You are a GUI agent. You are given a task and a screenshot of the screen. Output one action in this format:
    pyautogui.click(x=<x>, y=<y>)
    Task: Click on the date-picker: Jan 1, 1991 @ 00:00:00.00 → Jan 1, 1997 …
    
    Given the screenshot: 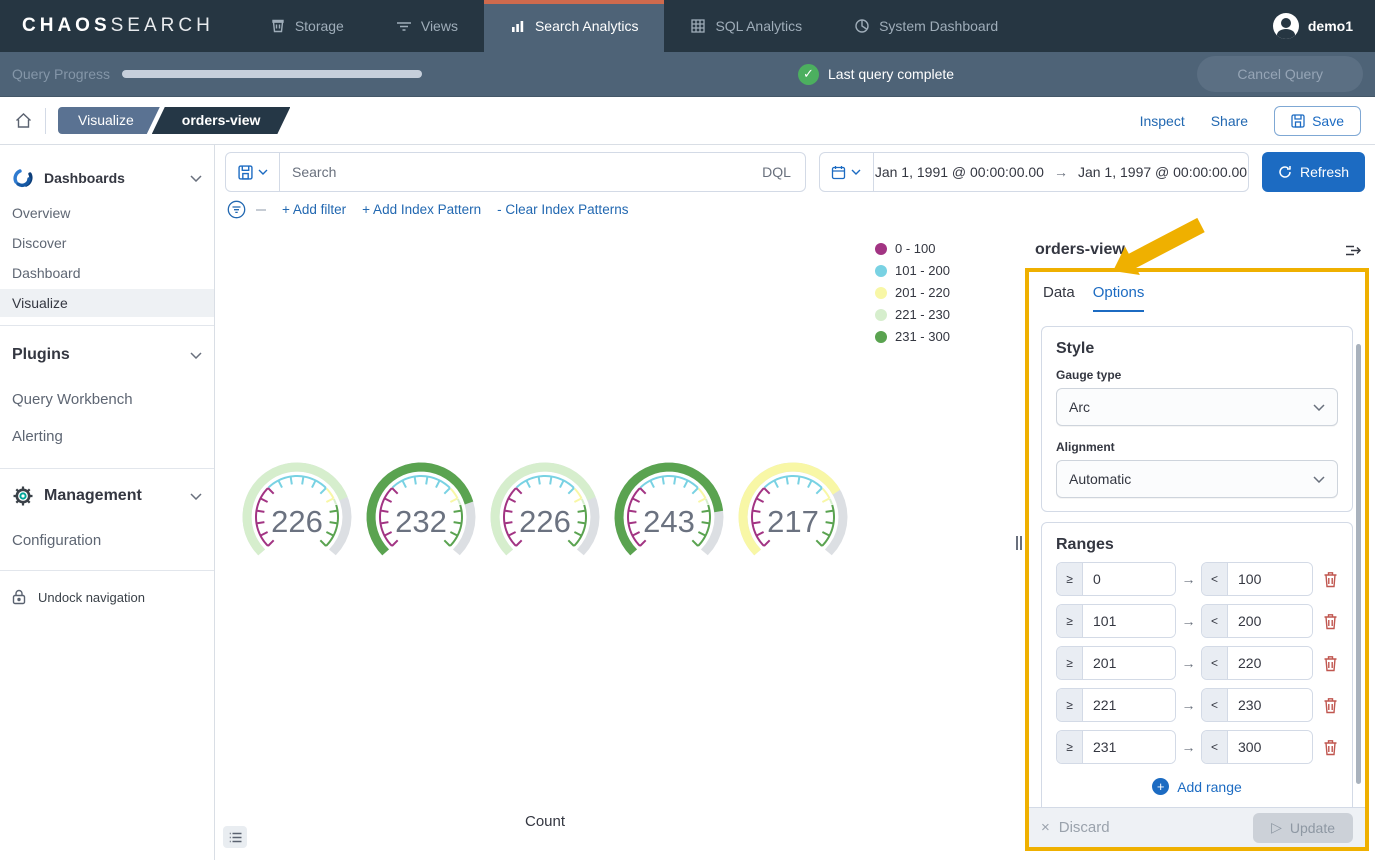 What is the action you would take?
    pyautogui.click(x=1033, y=172)
    